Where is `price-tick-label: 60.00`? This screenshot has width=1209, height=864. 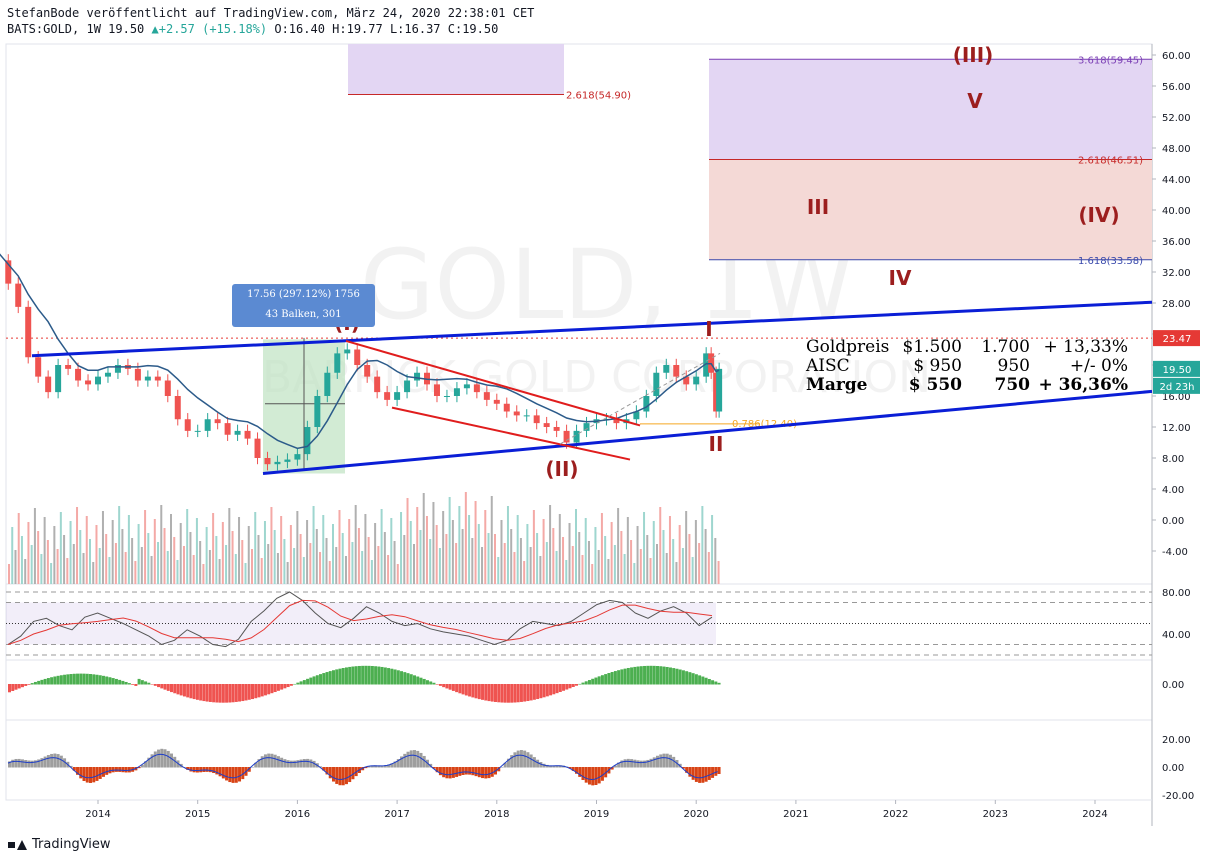
price-tick-label: 60.00 is located at coordinates (1176, 56).